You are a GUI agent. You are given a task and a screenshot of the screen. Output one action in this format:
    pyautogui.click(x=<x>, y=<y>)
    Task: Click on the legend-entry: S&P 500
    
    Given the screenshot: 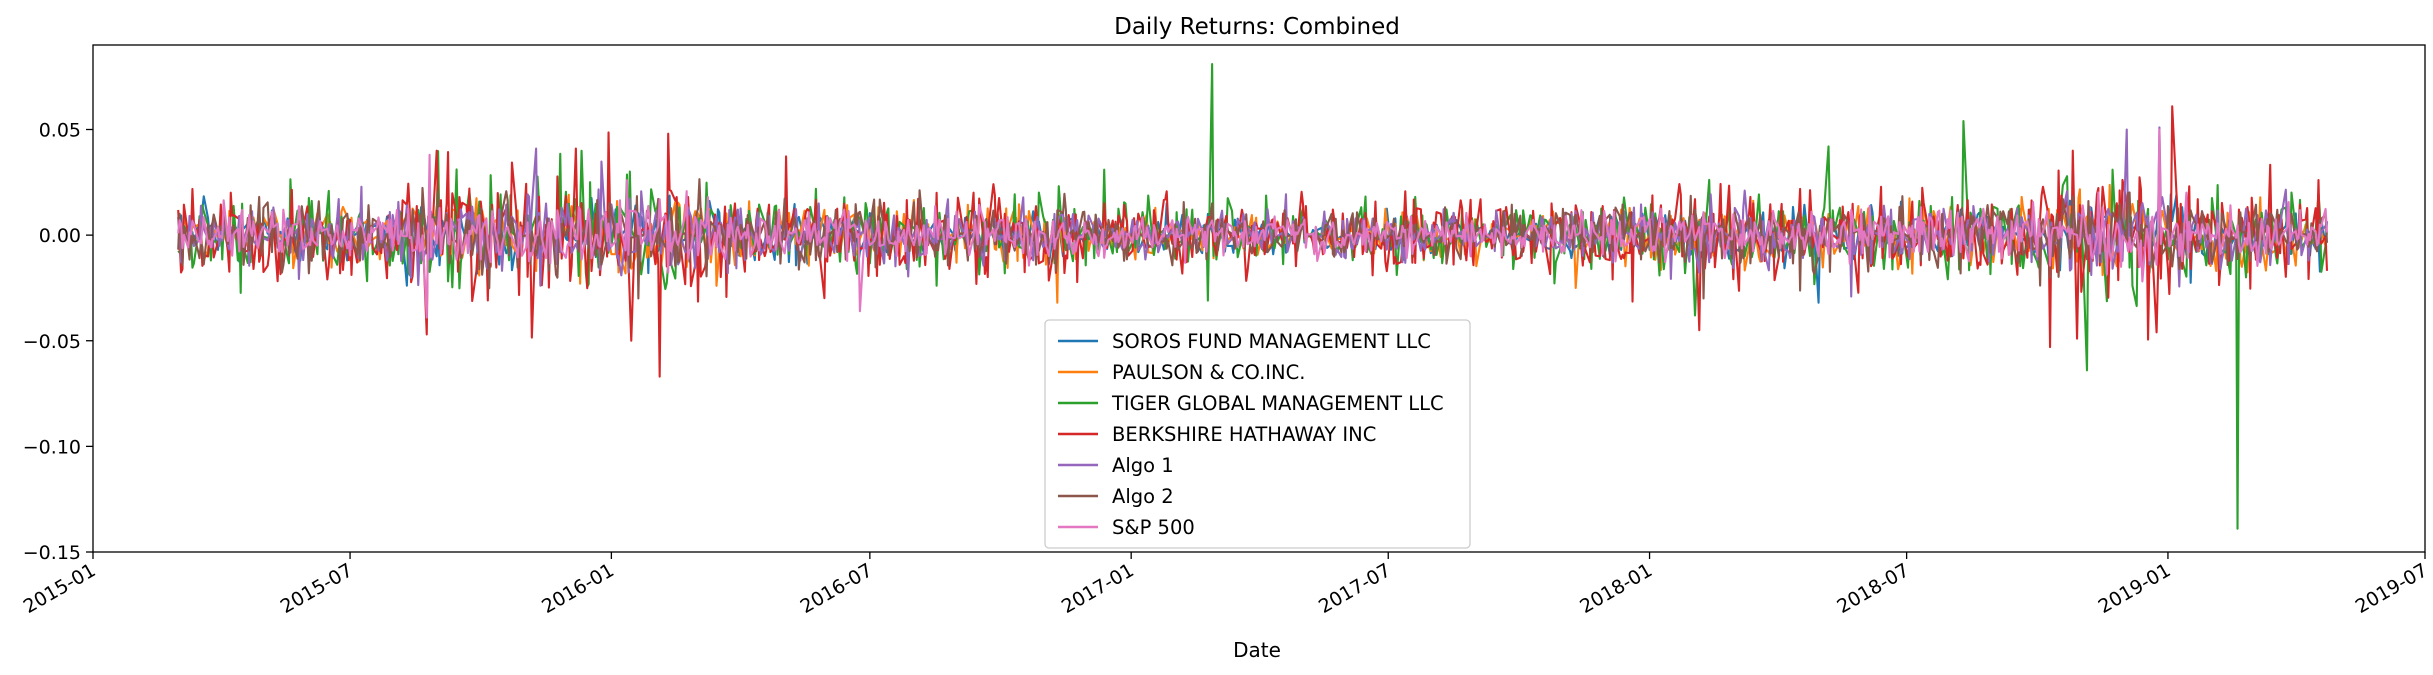 What is the action you would take?
    pyautogui.click(x=1153, y=527)
    